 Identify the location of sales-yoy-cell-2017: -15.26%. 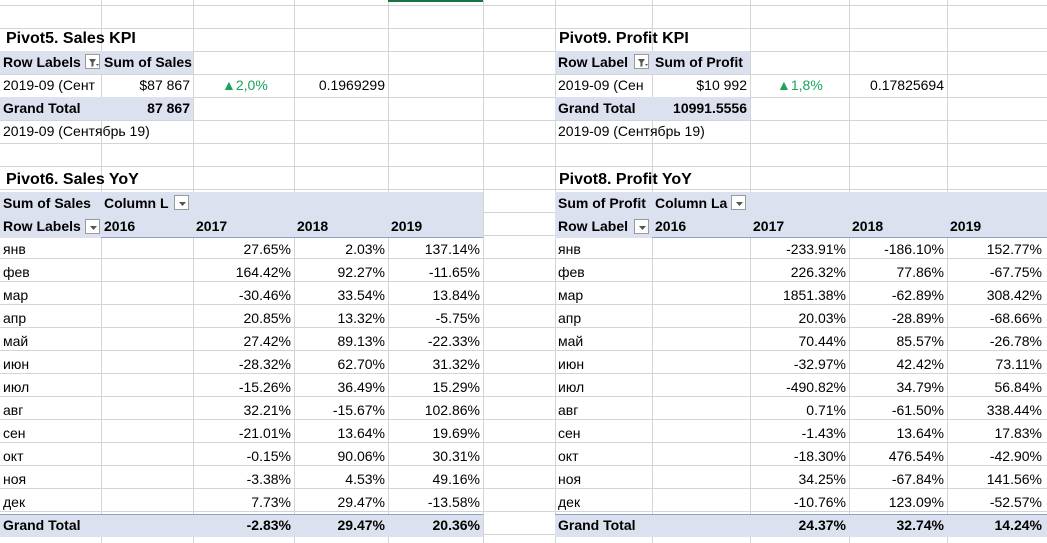
(264, 387).